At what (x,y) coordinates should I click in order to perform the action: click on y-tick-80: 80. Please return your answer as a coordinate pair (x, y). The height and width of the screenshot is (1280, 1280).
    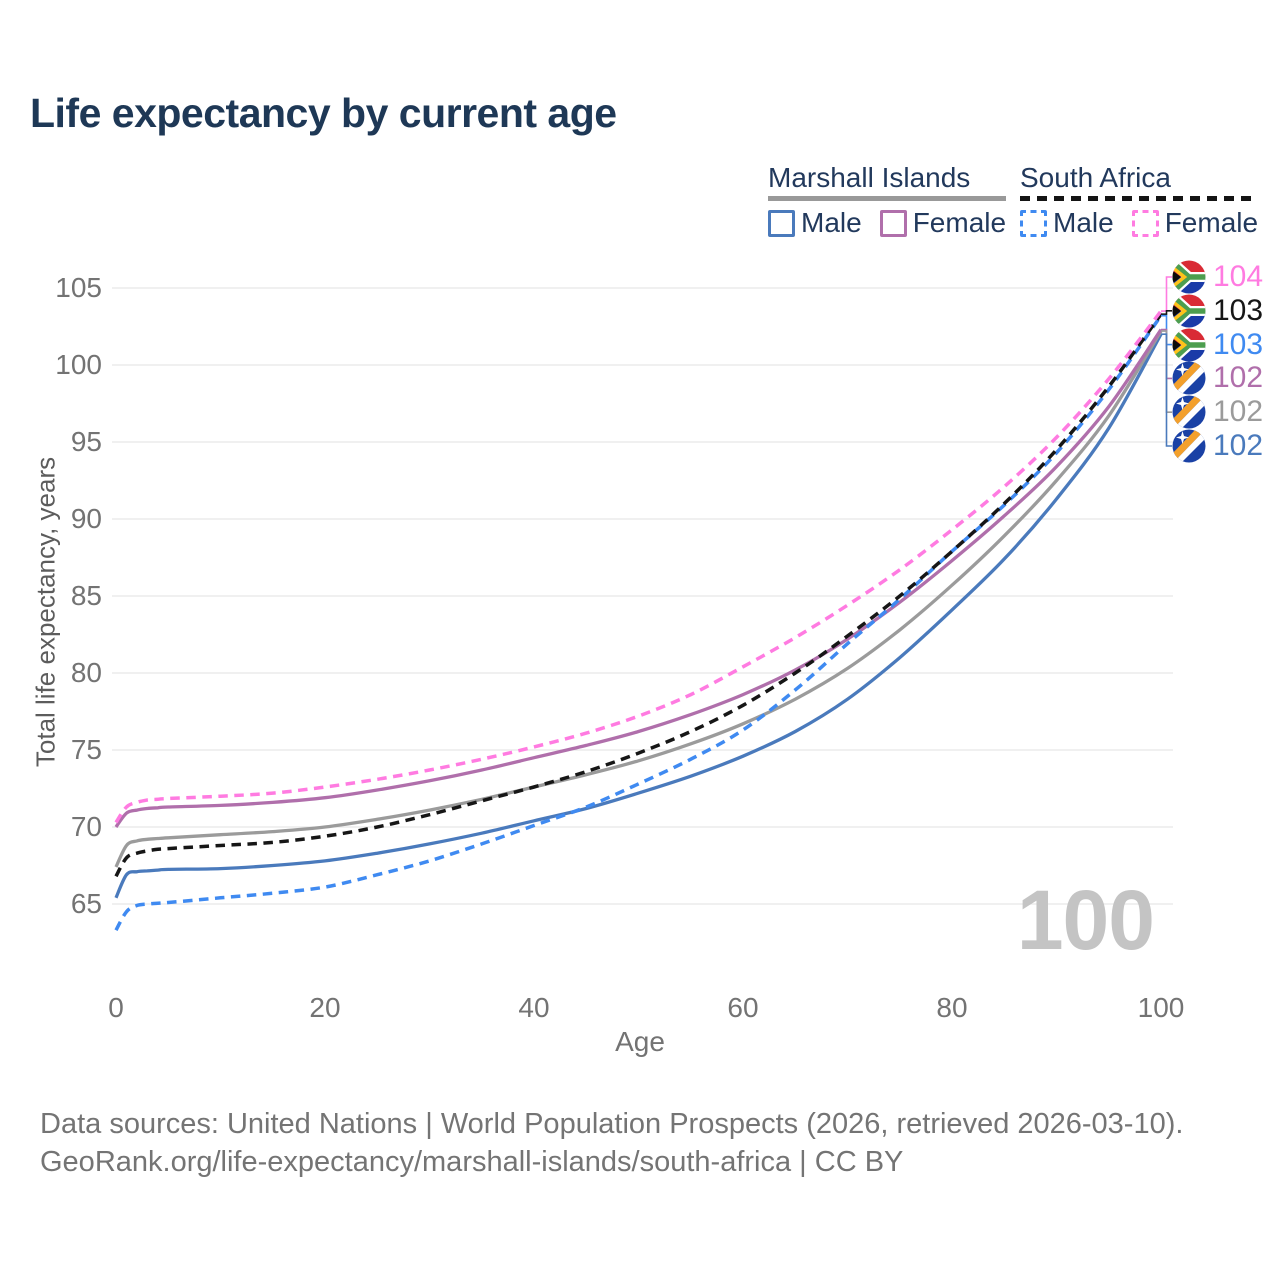
    Looking at the image, I should click on (86, 672).